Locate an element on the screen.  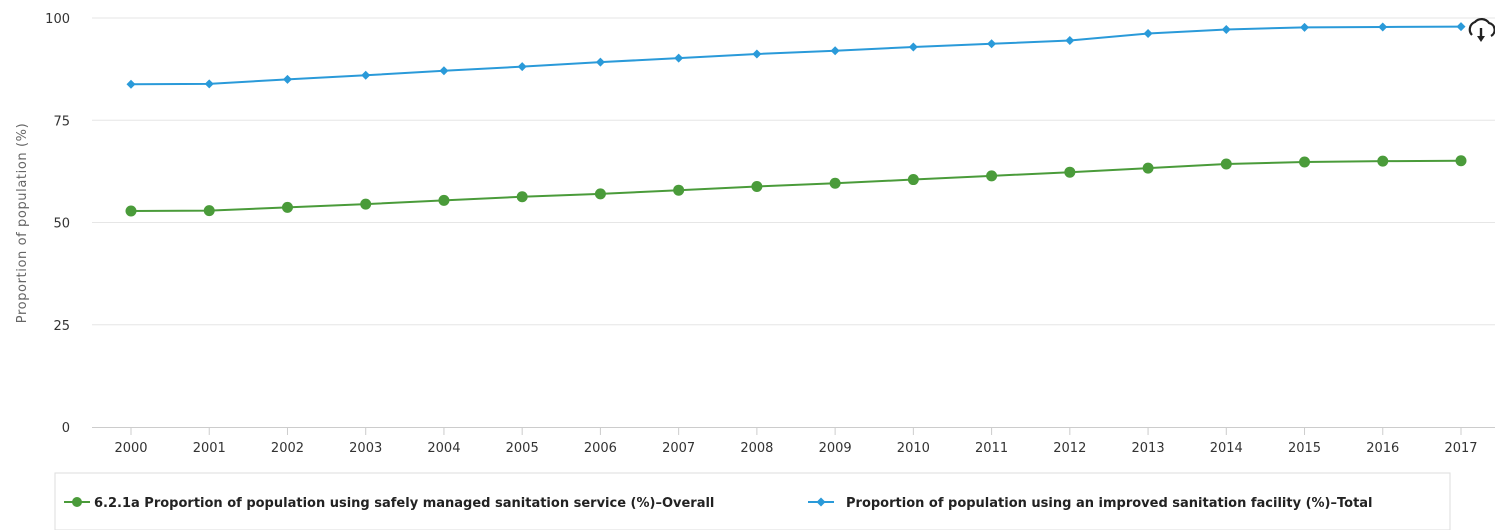
x-tick-label: 2016 is located at coordinates (1382, 448).